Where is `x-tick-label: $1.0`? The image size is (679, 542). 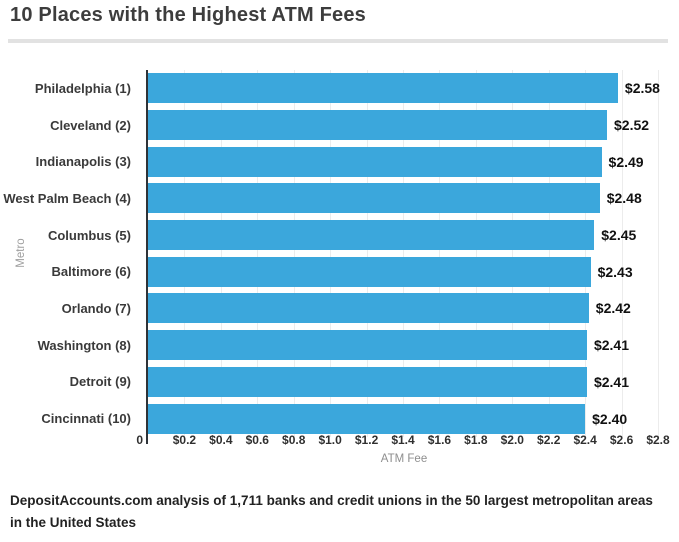 x-tick-label: $1.0 is located at coordinates (330, 440).